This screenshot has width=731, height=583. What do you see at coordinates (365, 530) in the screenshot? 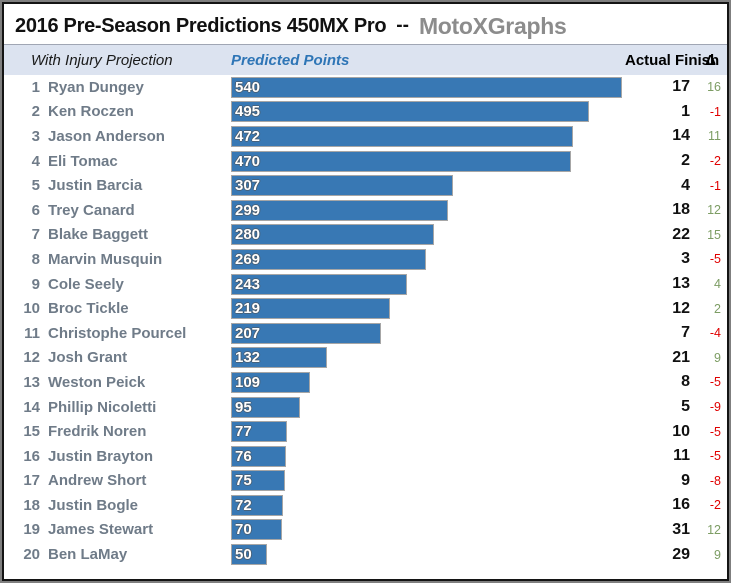
I see `table-row: 19 James Stewart 70 31 12` at bounding box center [365, 530].